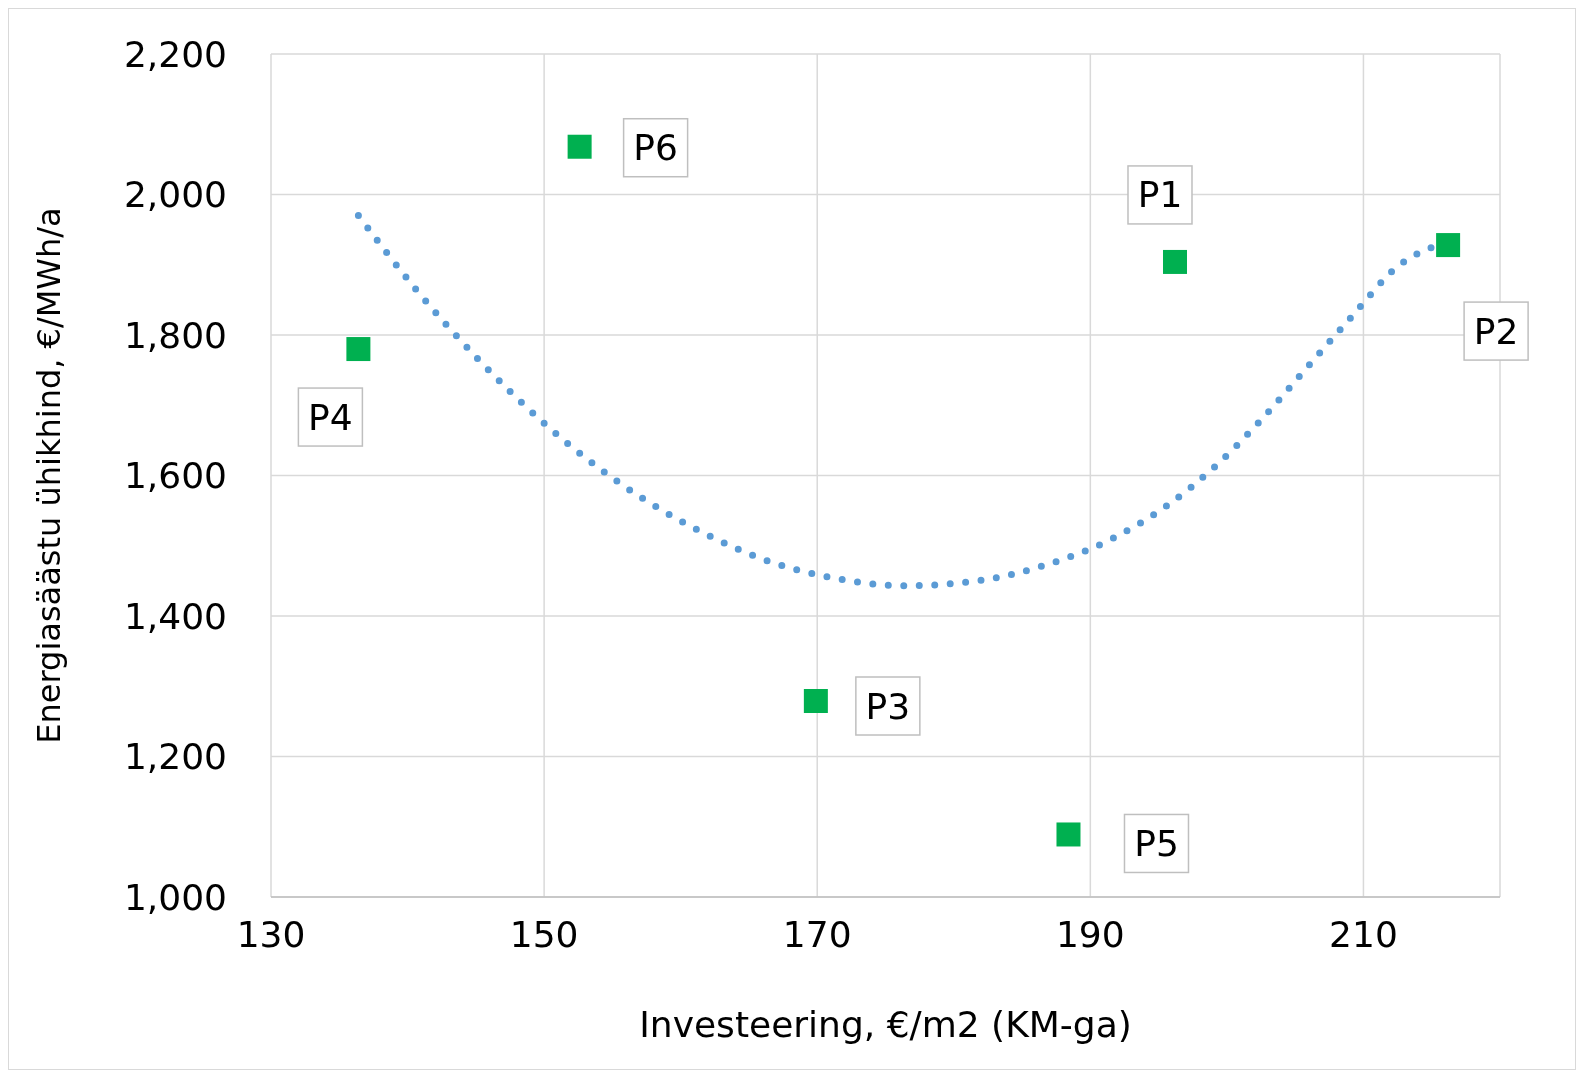  What do you see at coordinates (175, 195) in the screenshot?
I see `y-tick-label: 2,000` at bounding box center [175, 195].